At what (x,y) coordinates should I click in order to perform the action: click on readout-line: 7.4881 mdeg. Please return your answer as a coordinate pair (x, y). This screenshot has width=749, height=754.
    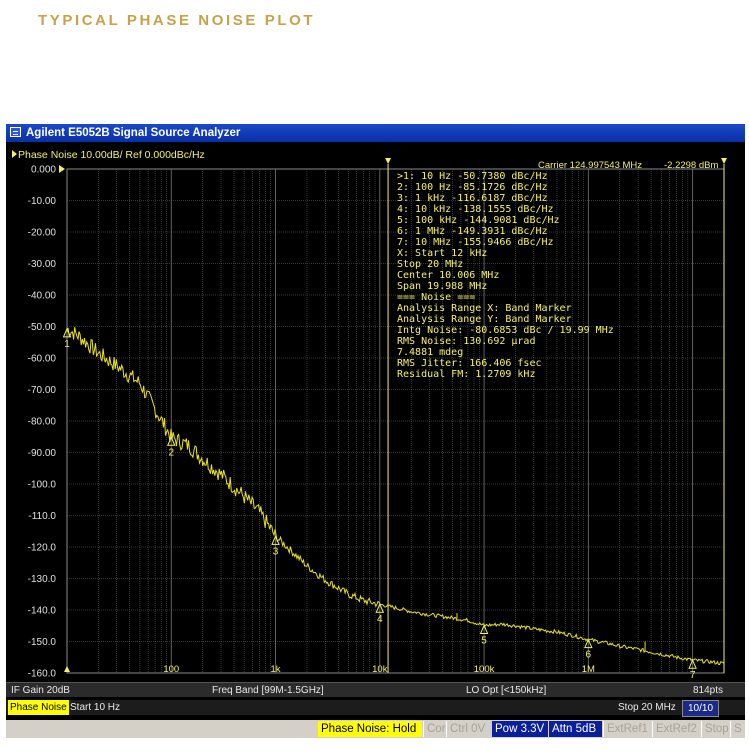
    Looking at the image, I should click on (430, 352).